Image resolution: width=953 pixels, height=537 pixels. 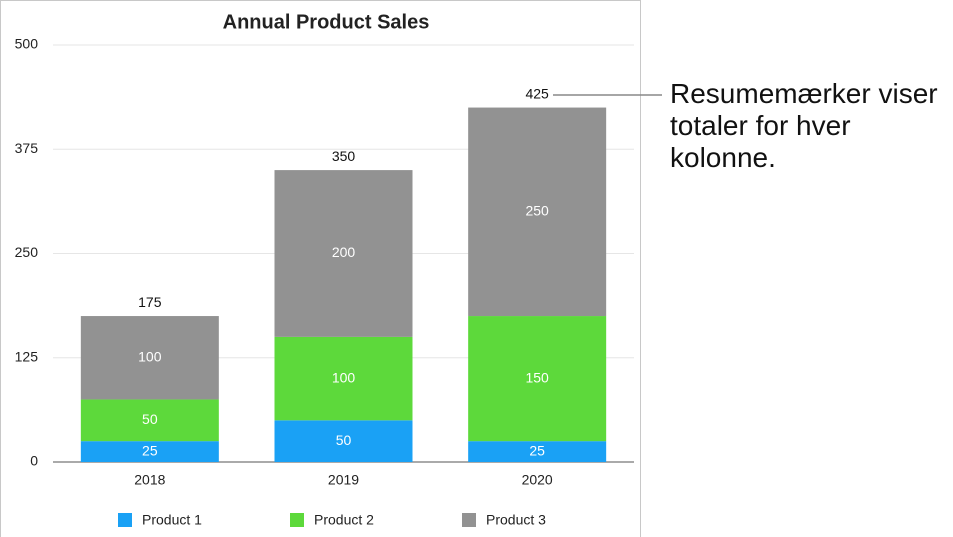 What do you see at coordinates (343, 480) in the screenshot?
I see `x-tick-label: 2019` at bounding box center [343, 480].